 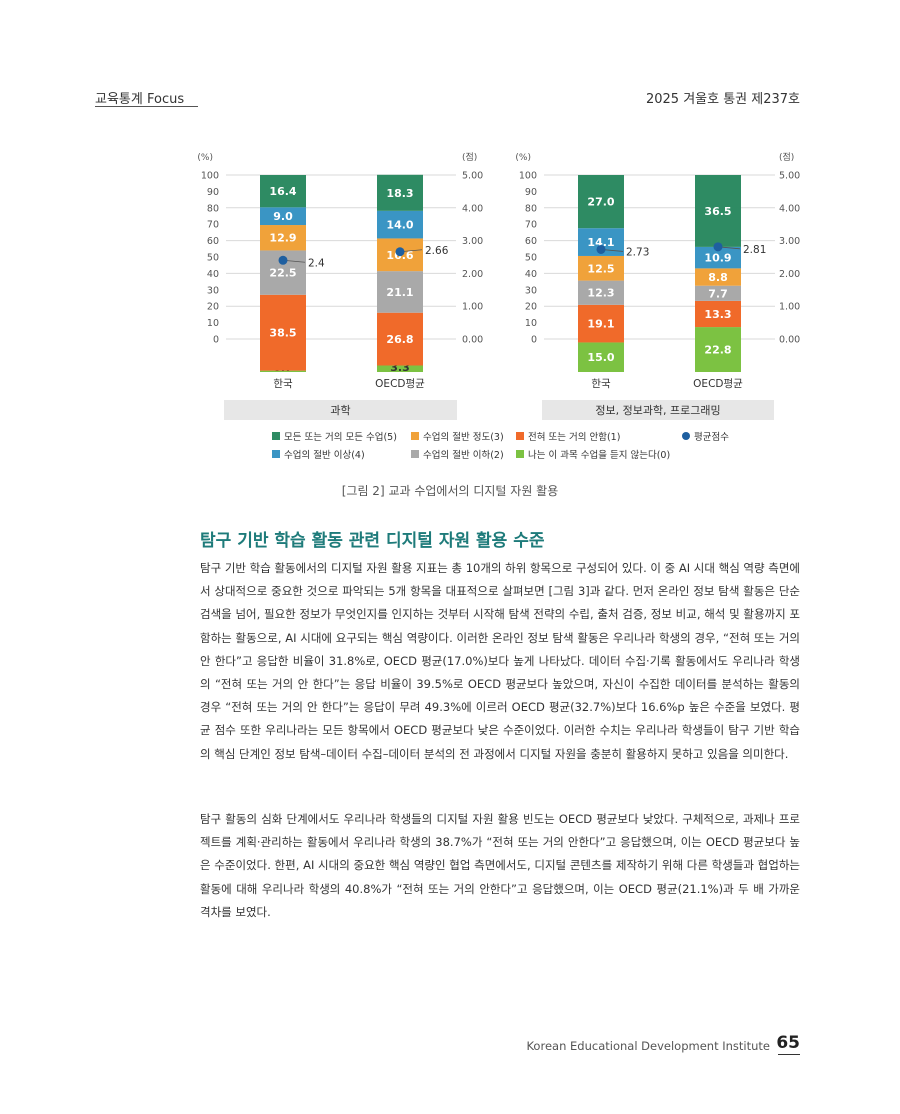 I want to click on y2-tick-label: 5.00, so click(x=789, y=176).